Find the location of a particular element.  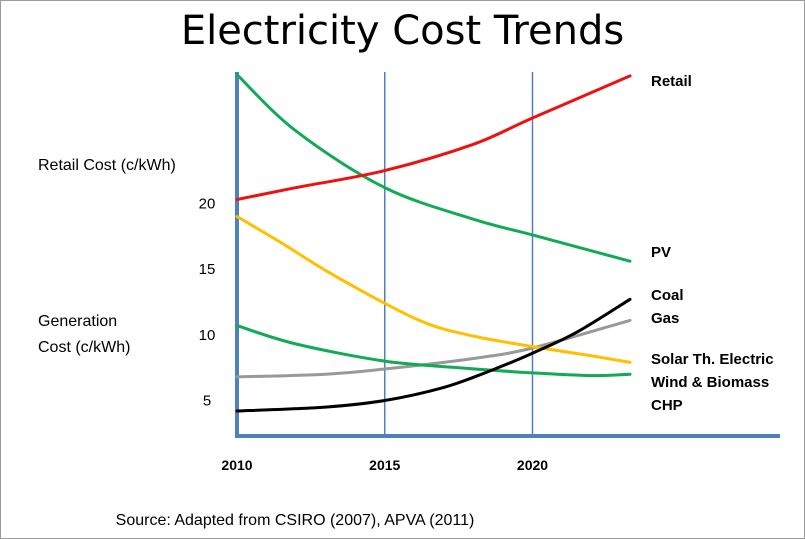

x-tick-label-2015: 2015 is located at coordinates (384, 465).